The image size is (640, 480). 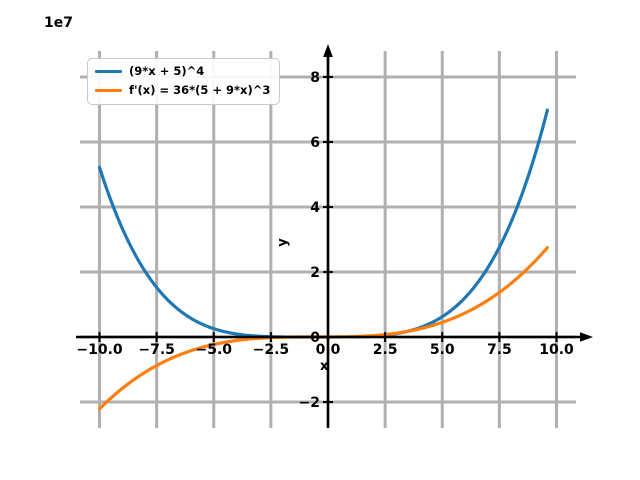 What do you see at coordinates (586, 337) in the screenshot?
I see `x-axis-arrowhead` at bounding box center [586, 337].